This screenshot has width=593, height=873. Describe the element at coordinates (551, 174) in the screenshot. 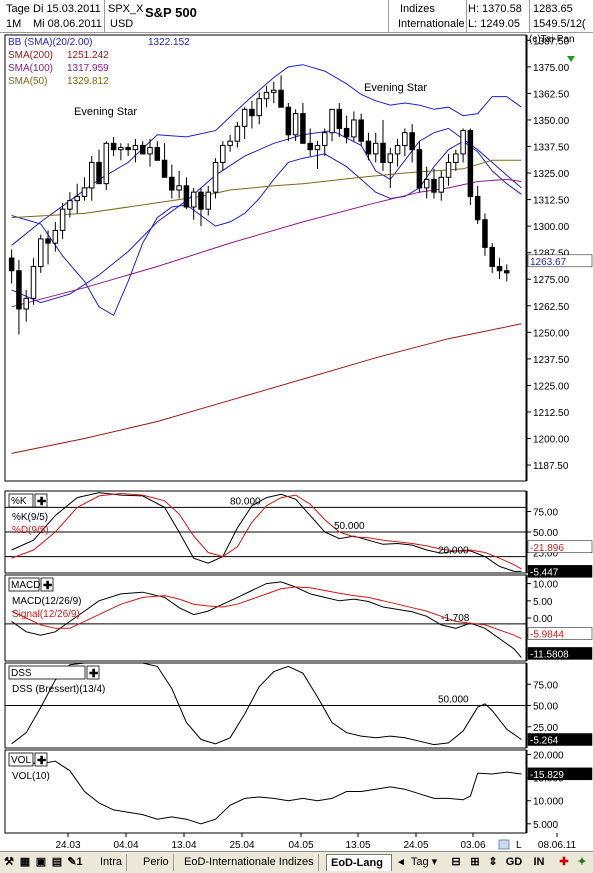

I see `price-tick-label: 1325.00` at that location.